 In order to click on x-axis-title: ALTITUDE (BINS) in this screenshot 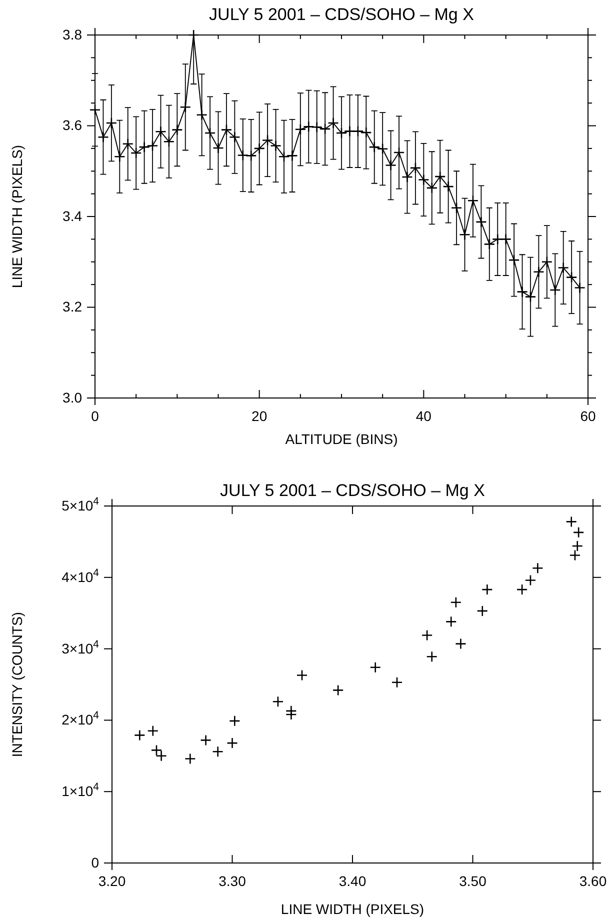, I will do `click(341, 439)`.